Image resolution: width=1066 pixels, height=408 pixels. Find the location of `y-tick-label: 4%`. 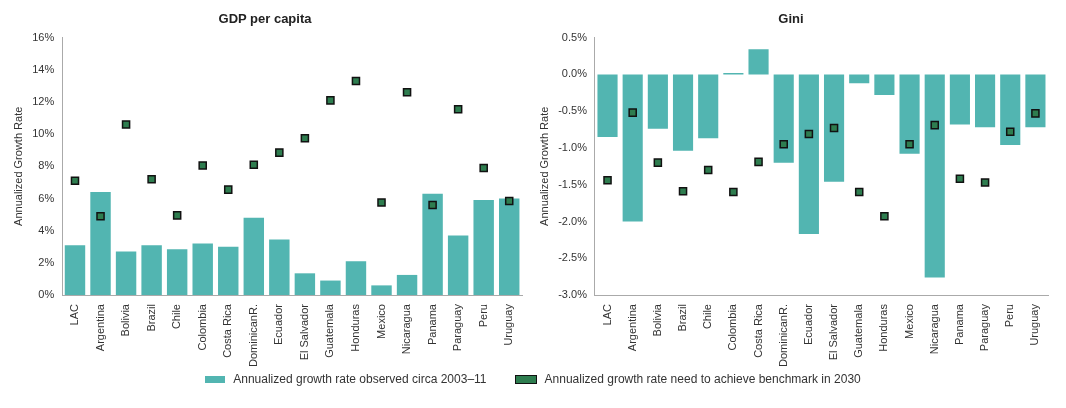

y-tick-label: 4% is located at coordinates (46, 229).